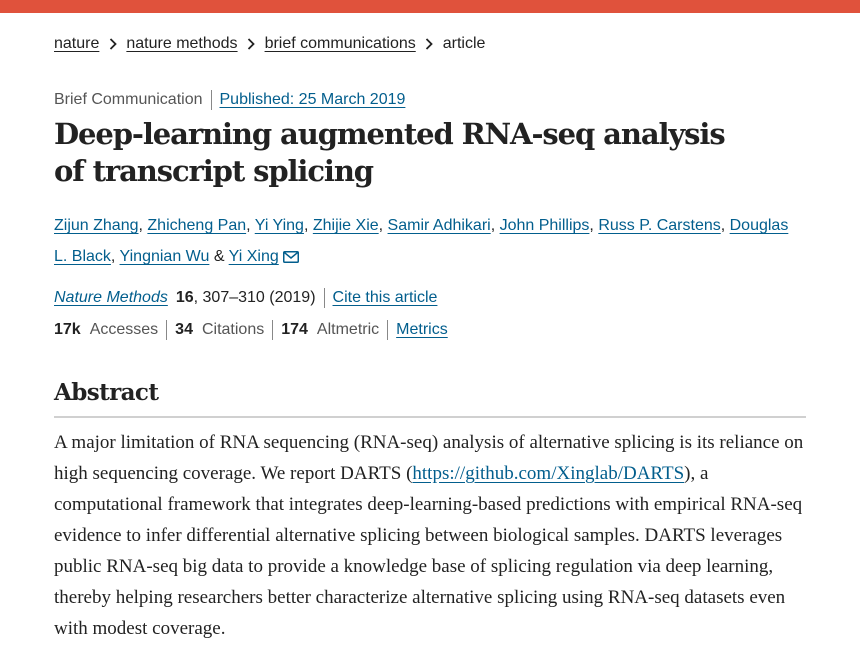  What do you see at coordinates (77, 43) in the screenshot?
I see `breadcrumb-link-nature: nature` at bounding box center [77, 43].